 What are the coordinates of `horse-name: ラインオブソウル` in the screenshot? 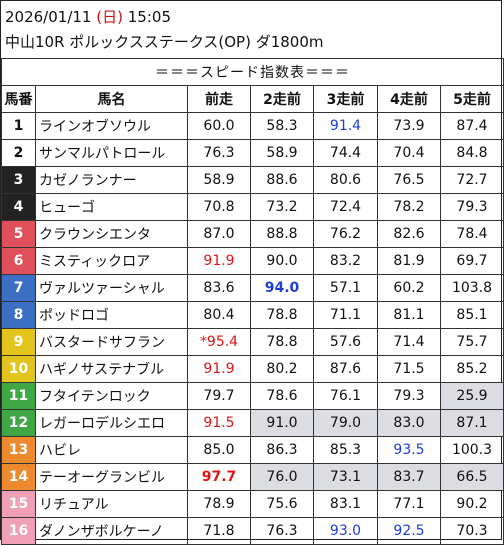 It's located at (111, 126).